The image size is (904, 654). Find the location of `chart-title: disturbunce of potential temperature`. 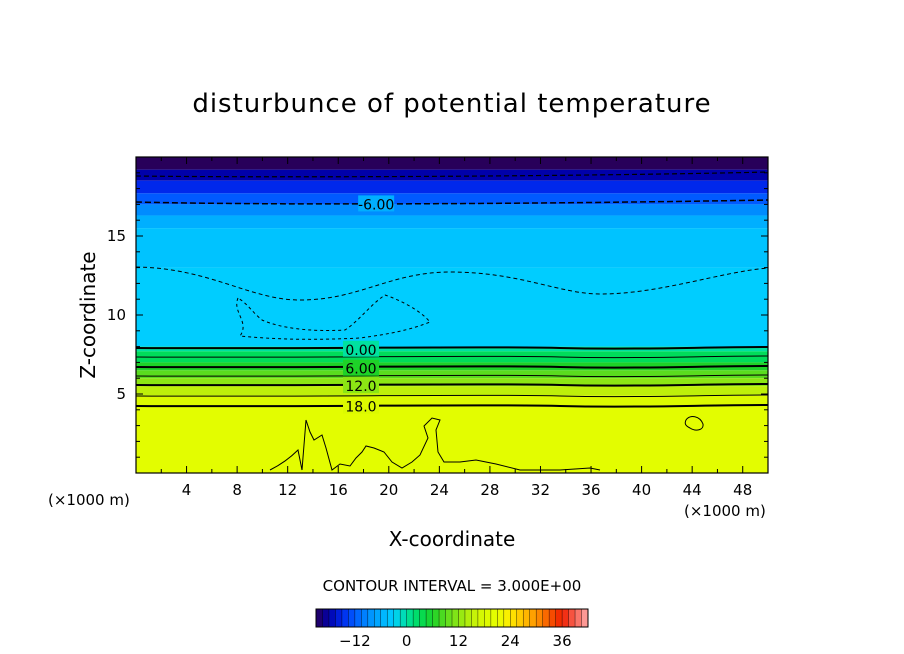

chart-title: disturbunce of potential temperature is located at coordinates (451, 104).